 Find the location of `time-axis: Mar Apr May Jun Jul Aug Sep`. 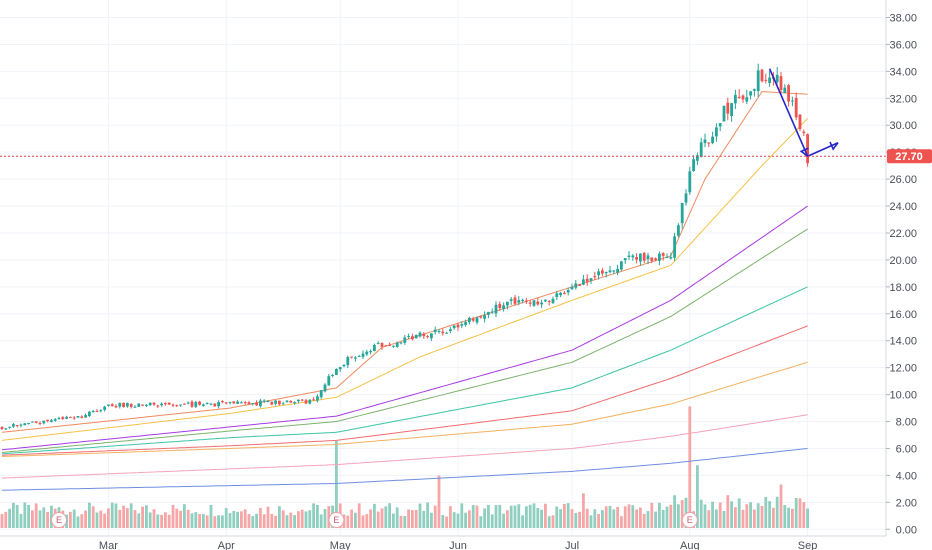

time-axis: Mar Apr May Jun Jul Aug Sep is located at coordinates (458, 545).